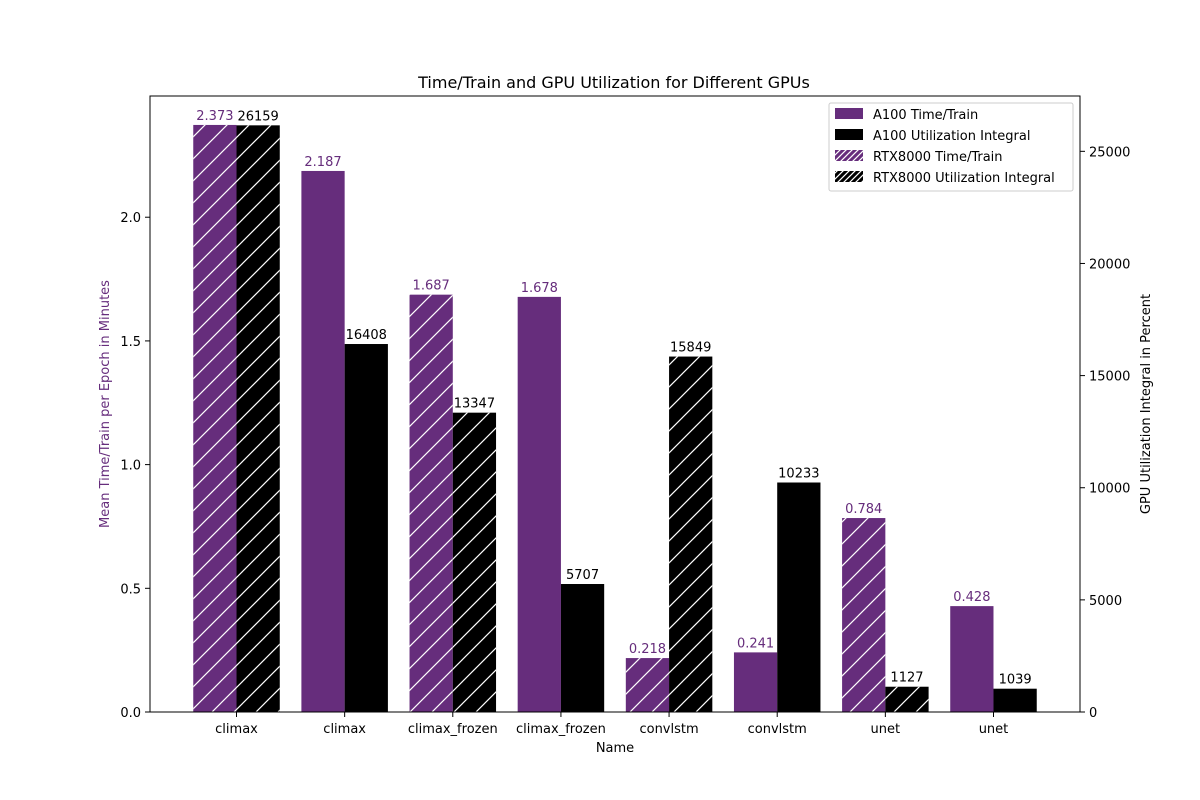 The height and width of the screenshot is (800, 1200). What do you see at coordinates (322, 162) in the screenshot?
I see `bar-label-time-train: 2.187` at bounding box center [322, 162].